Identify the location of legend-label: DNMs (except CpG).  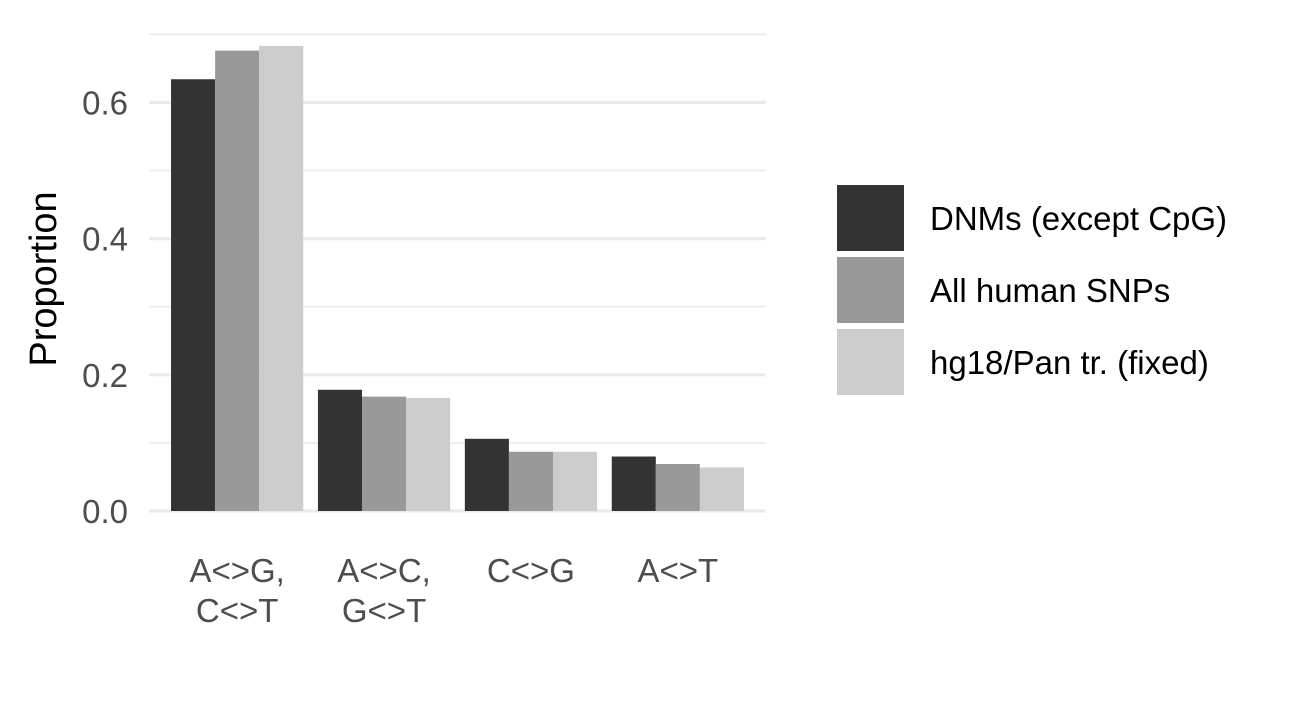
(1078, 218).